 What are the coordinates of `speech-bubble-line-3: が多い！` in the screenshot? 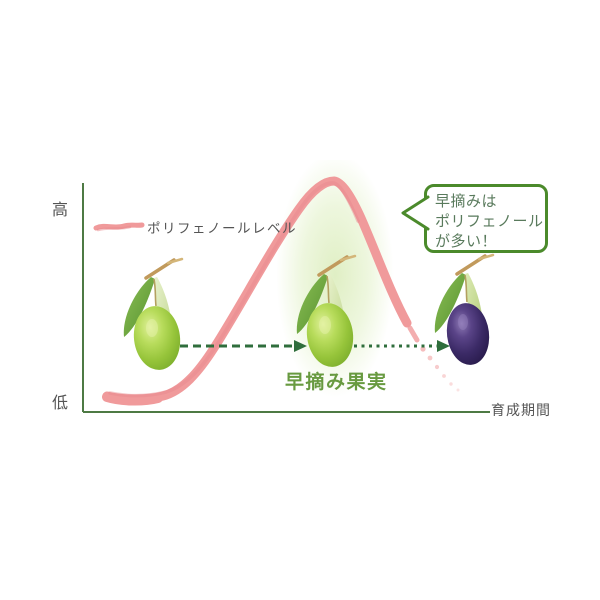 It's located at (466, 241).